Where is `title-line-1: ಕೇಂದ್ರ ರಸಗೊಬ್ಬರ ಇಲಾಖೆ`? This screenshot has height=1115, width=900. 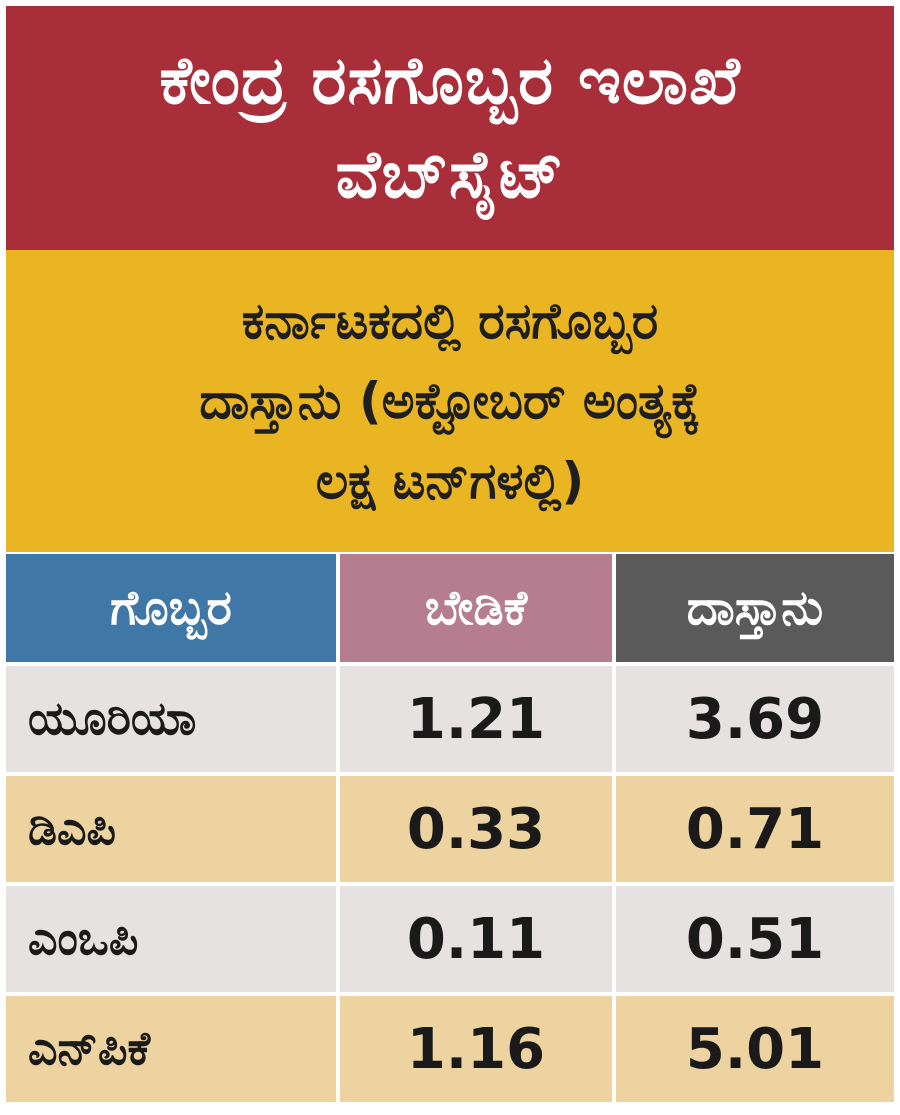 title-line-1: ಕೇಂದ್ರ ರಸಗೊಬ್ಬರ ಇಲಾಖೆ is located at coordinates (450, 80).